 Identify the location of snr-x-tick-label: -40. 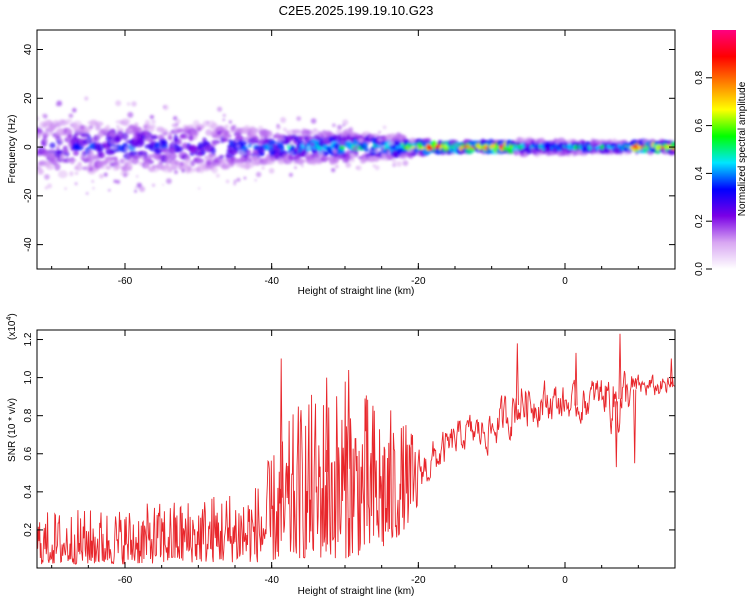
(271, 580).